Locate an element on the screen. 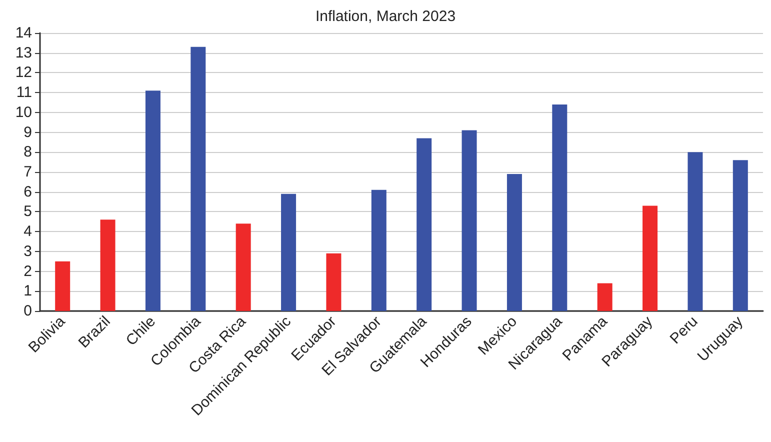 This screenshot has width=771, height=442. y-tick-label: 13 is located at coordinates (23, 53).